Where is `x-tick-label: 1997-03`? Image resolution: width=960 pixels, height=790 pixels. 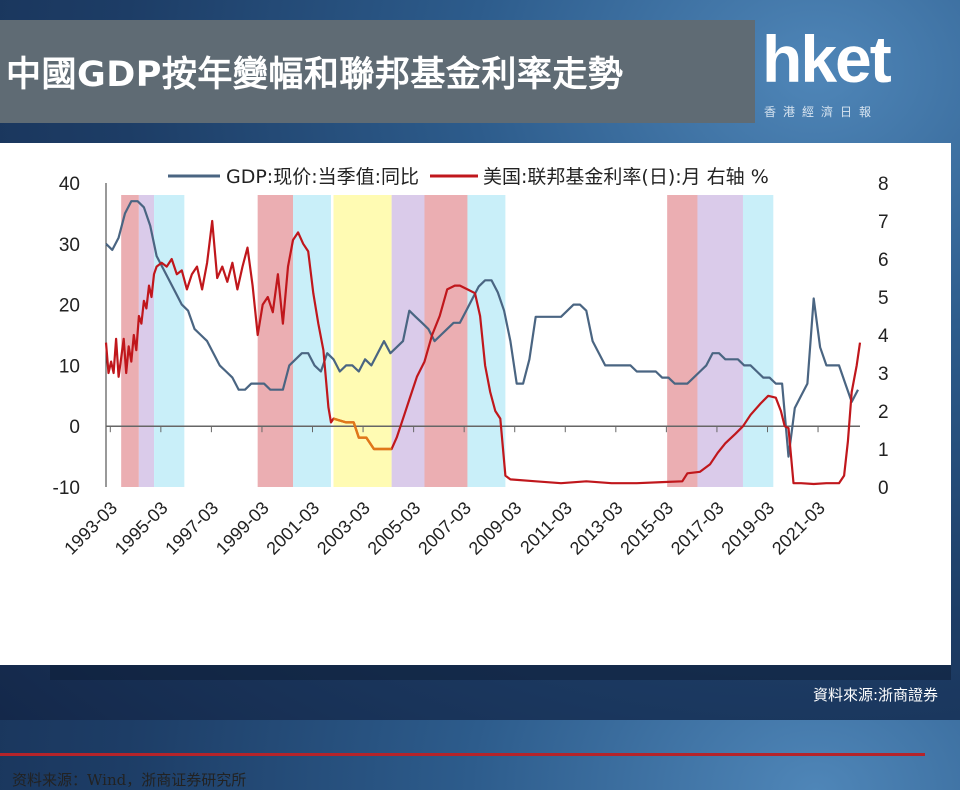 x-tick-label: 1997-03 is located at coordinates (191, 528).